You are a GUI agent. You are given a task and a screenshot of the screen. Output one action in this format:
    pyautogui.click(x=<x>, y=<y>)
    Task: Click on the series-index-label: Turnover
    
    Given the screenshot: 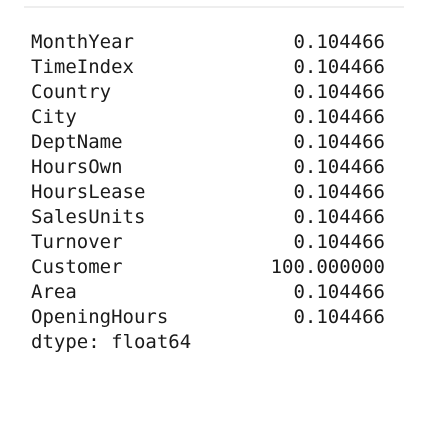 What is the action you would take?
    pyautogui.click(x=77, y=242)
    